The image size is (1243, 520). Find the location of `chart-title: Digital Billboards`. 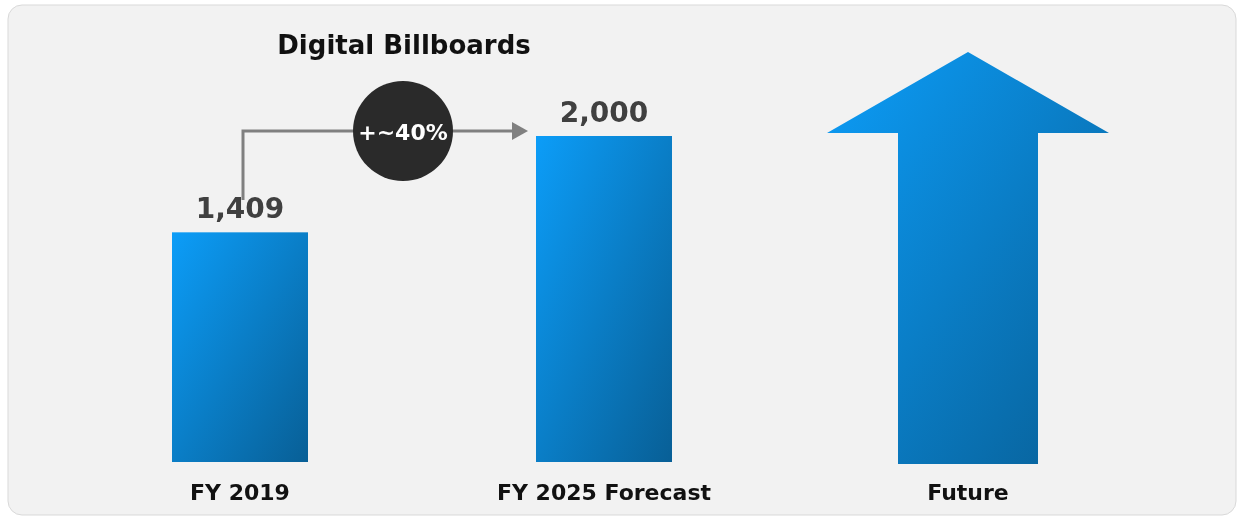

chart-title: Digital Billboards is located at coordinates (404, 45).